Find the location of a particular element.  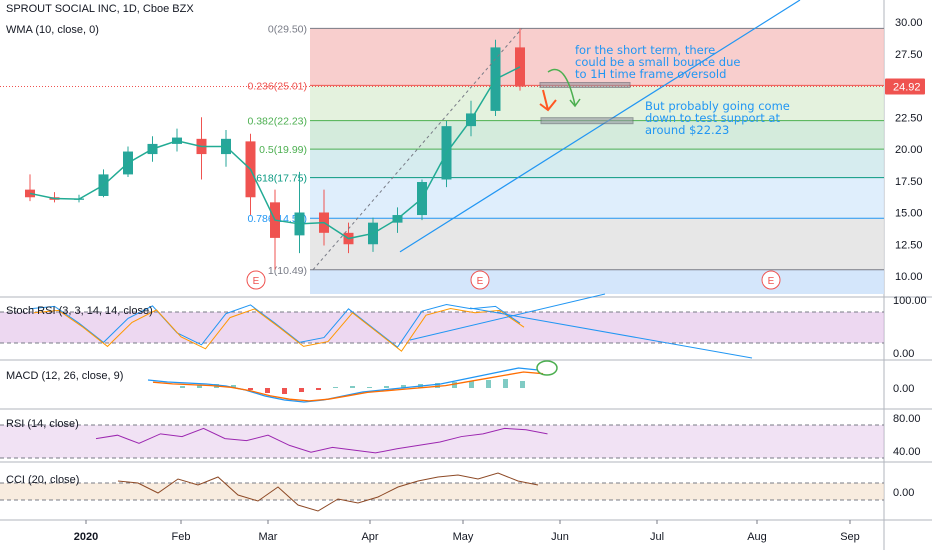

macd-cross-circle is located at coordinates (547, 368).